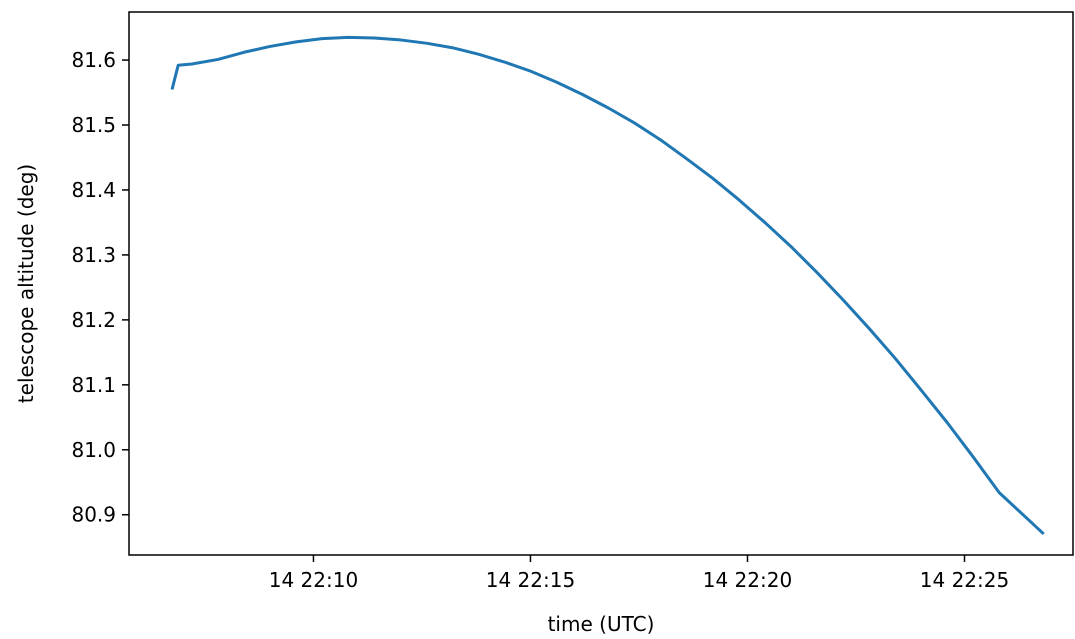 The image size is (1075, 639). I want to click on y-tick-label: 81.0, so click(93, 450).